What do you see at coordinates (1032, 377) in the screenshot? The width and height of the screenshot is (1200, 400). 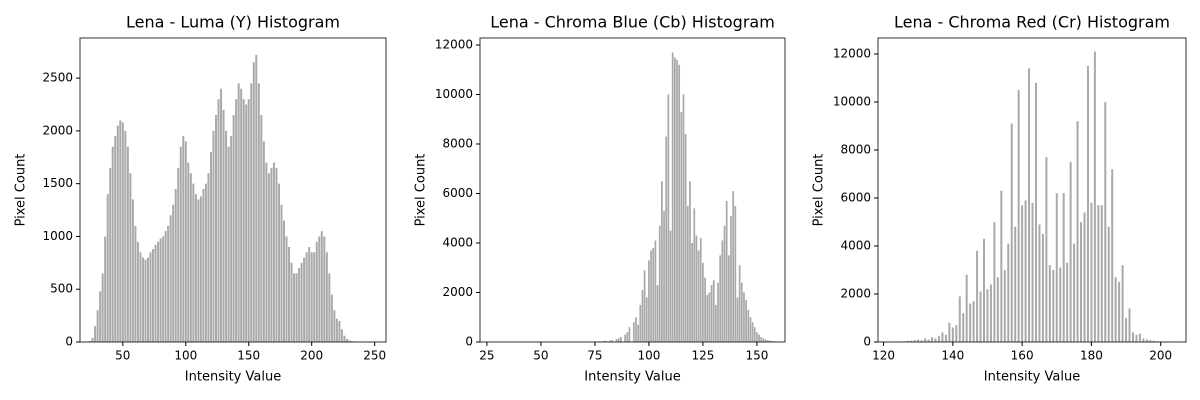 I see `x-axis-label: Intensity Value` at bounding box center [1032, 377].